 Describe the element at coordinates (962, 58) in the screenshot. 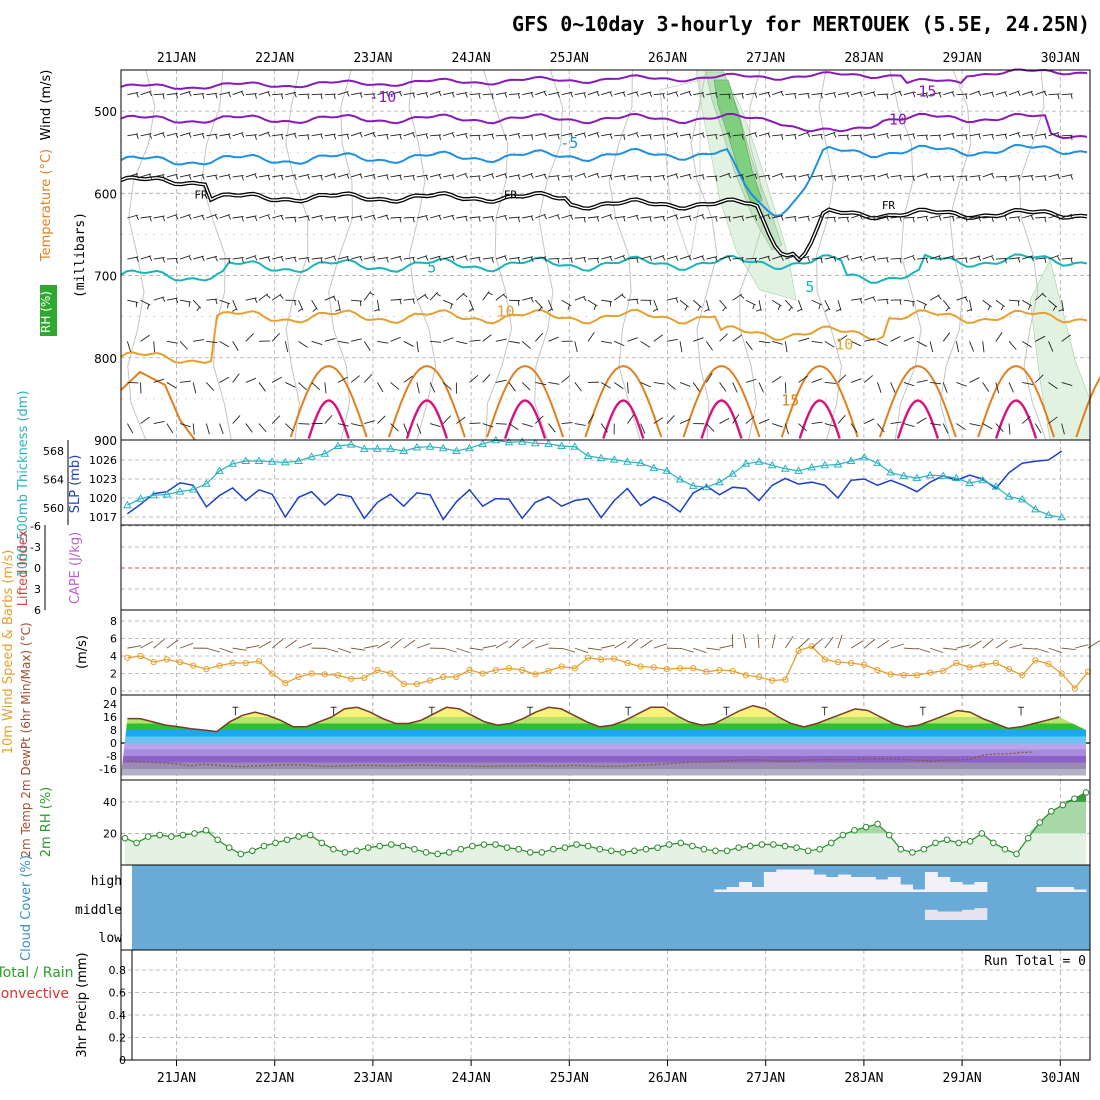

I see `x-tick-top: 29JAN` at that location.